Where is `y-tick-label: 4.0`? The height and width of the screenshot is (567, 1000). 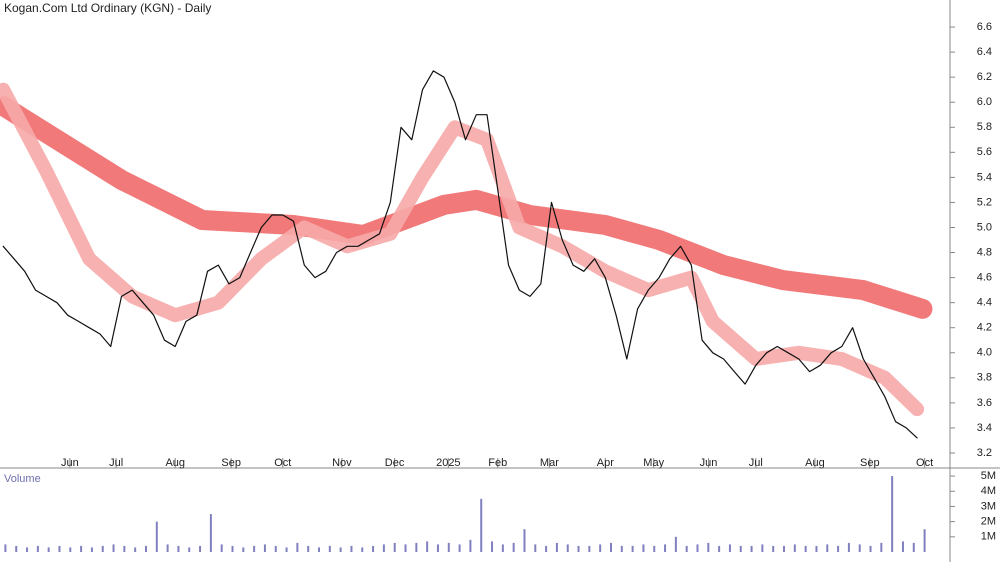
y-tick-label: 4.0 is located at coordinates (984, 353).